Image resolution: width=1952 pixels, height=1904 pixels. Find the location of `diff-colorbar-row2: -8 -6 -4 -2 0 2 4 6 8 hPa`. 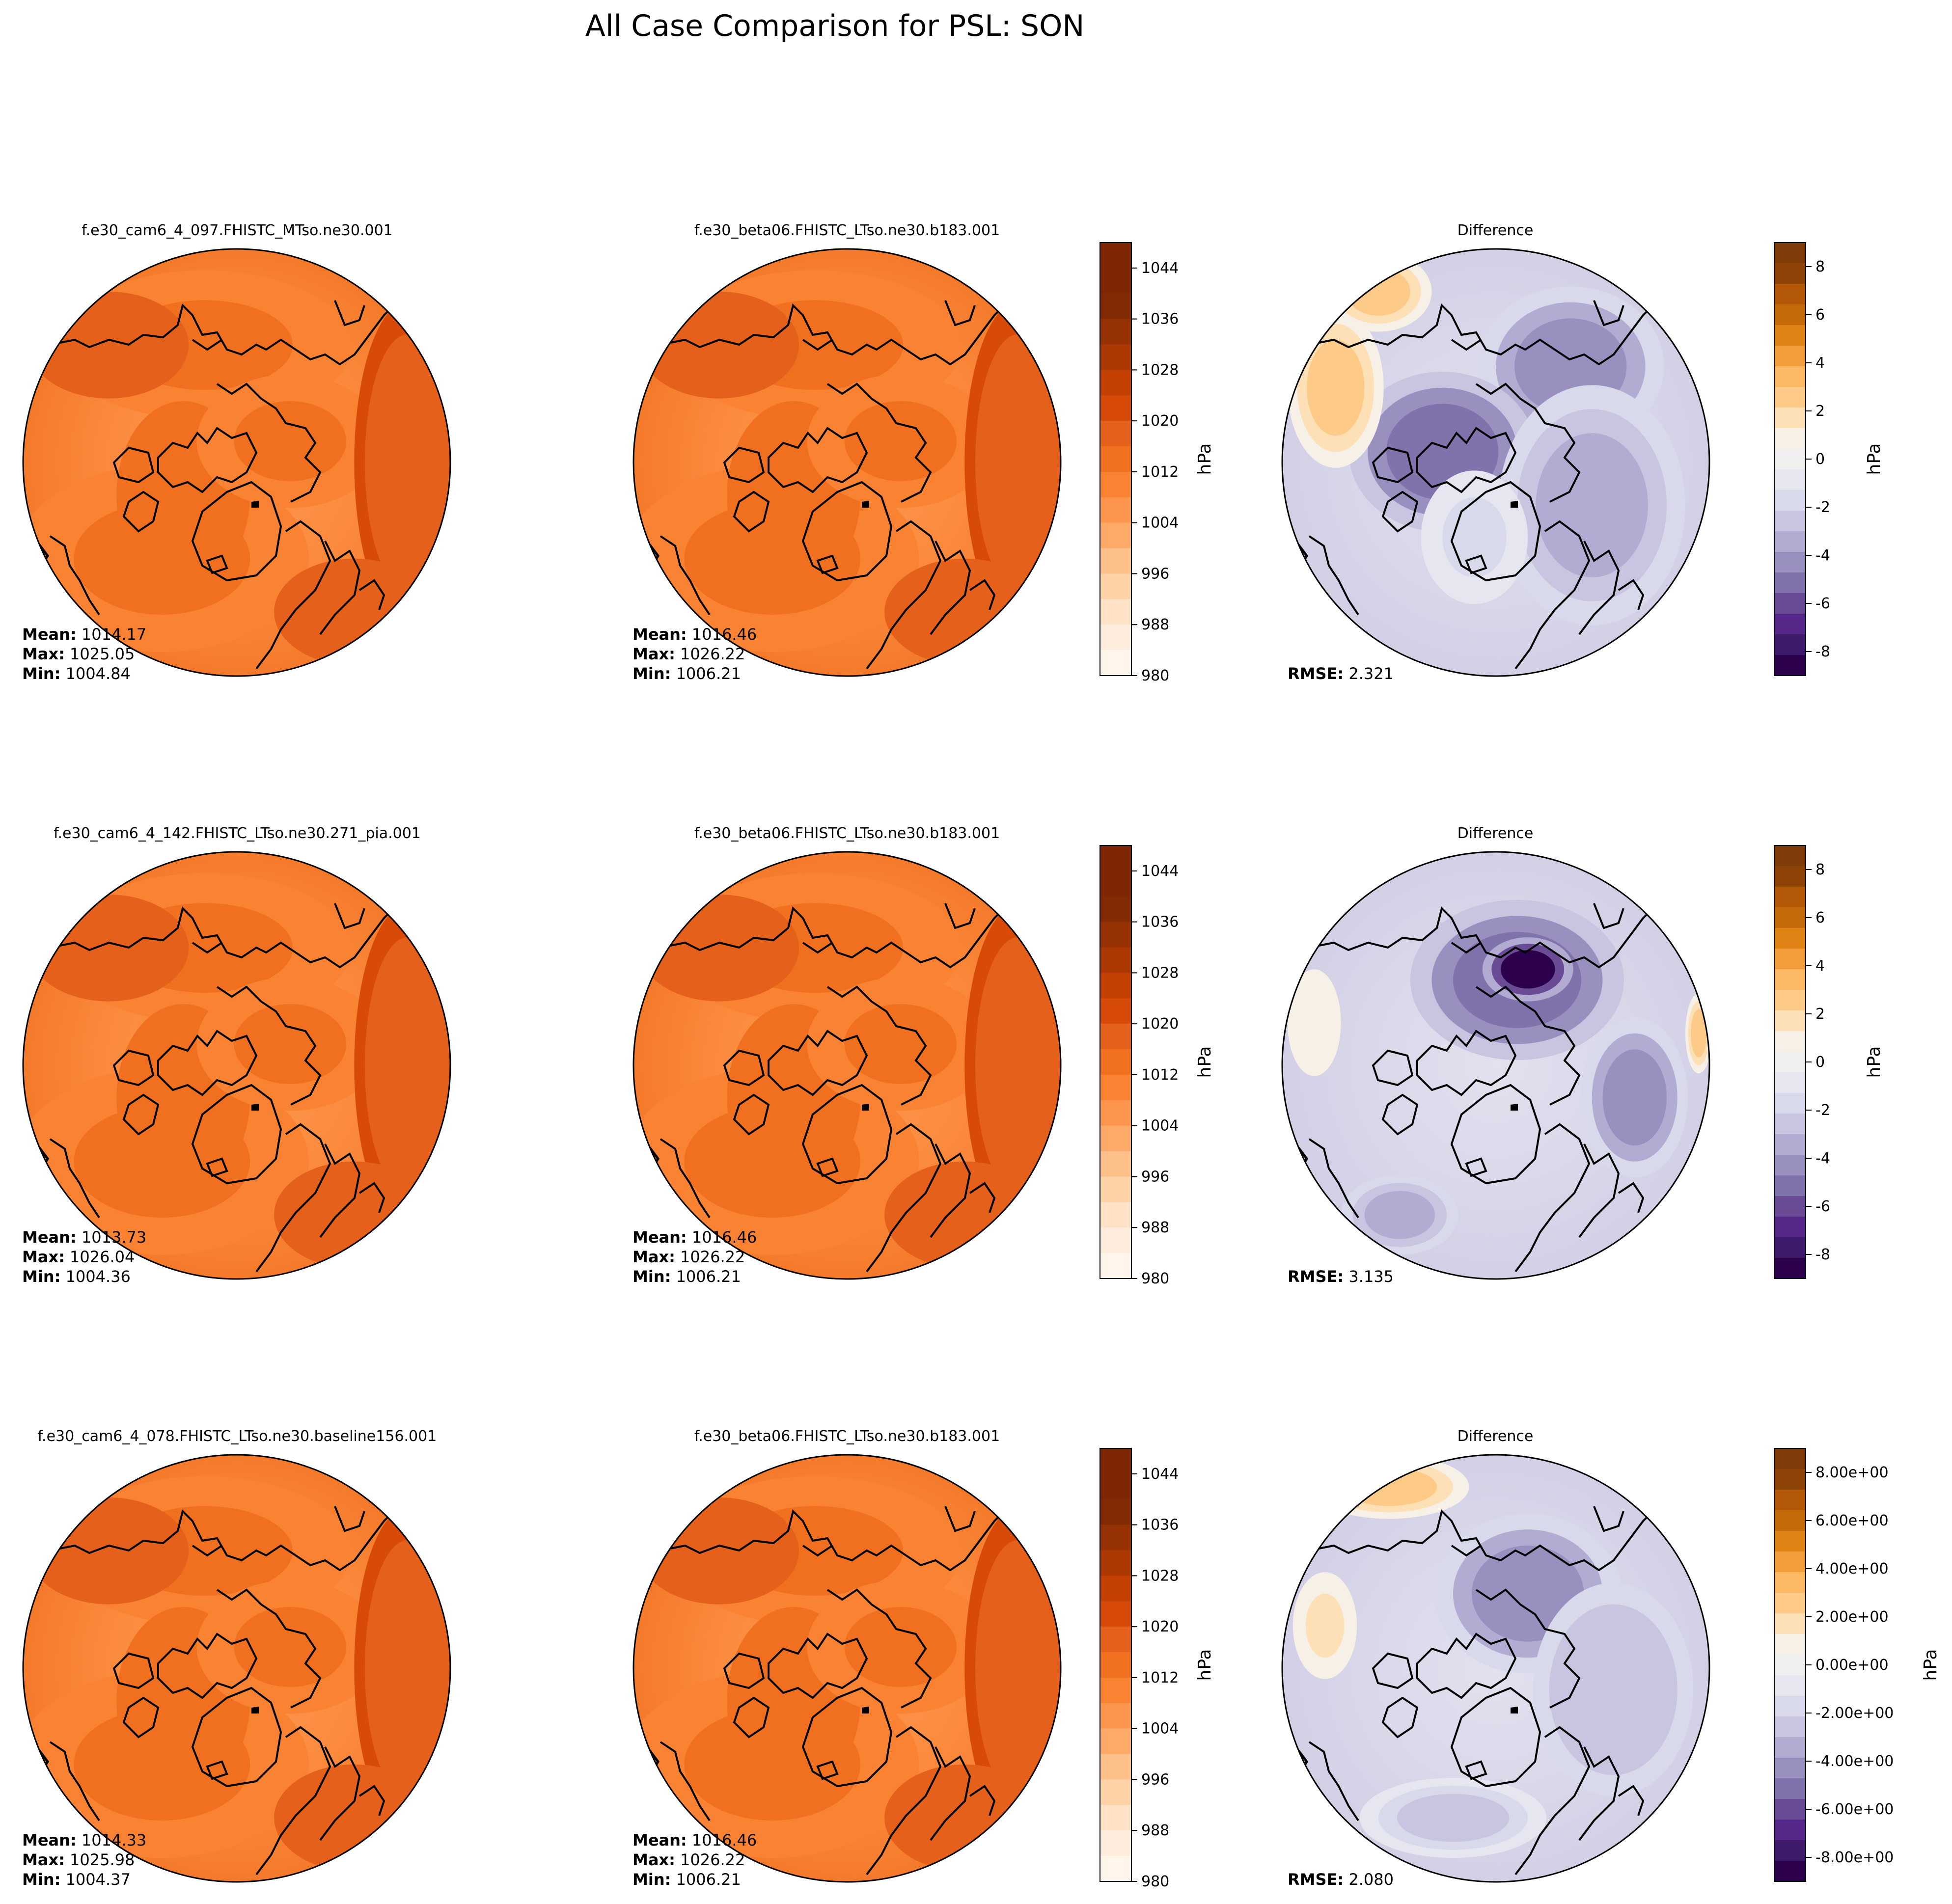

diff-colorbar-row2: -8 -6 -4 -2 0 2 4 6 8 hPa is located at coordinates (1829, 1062).